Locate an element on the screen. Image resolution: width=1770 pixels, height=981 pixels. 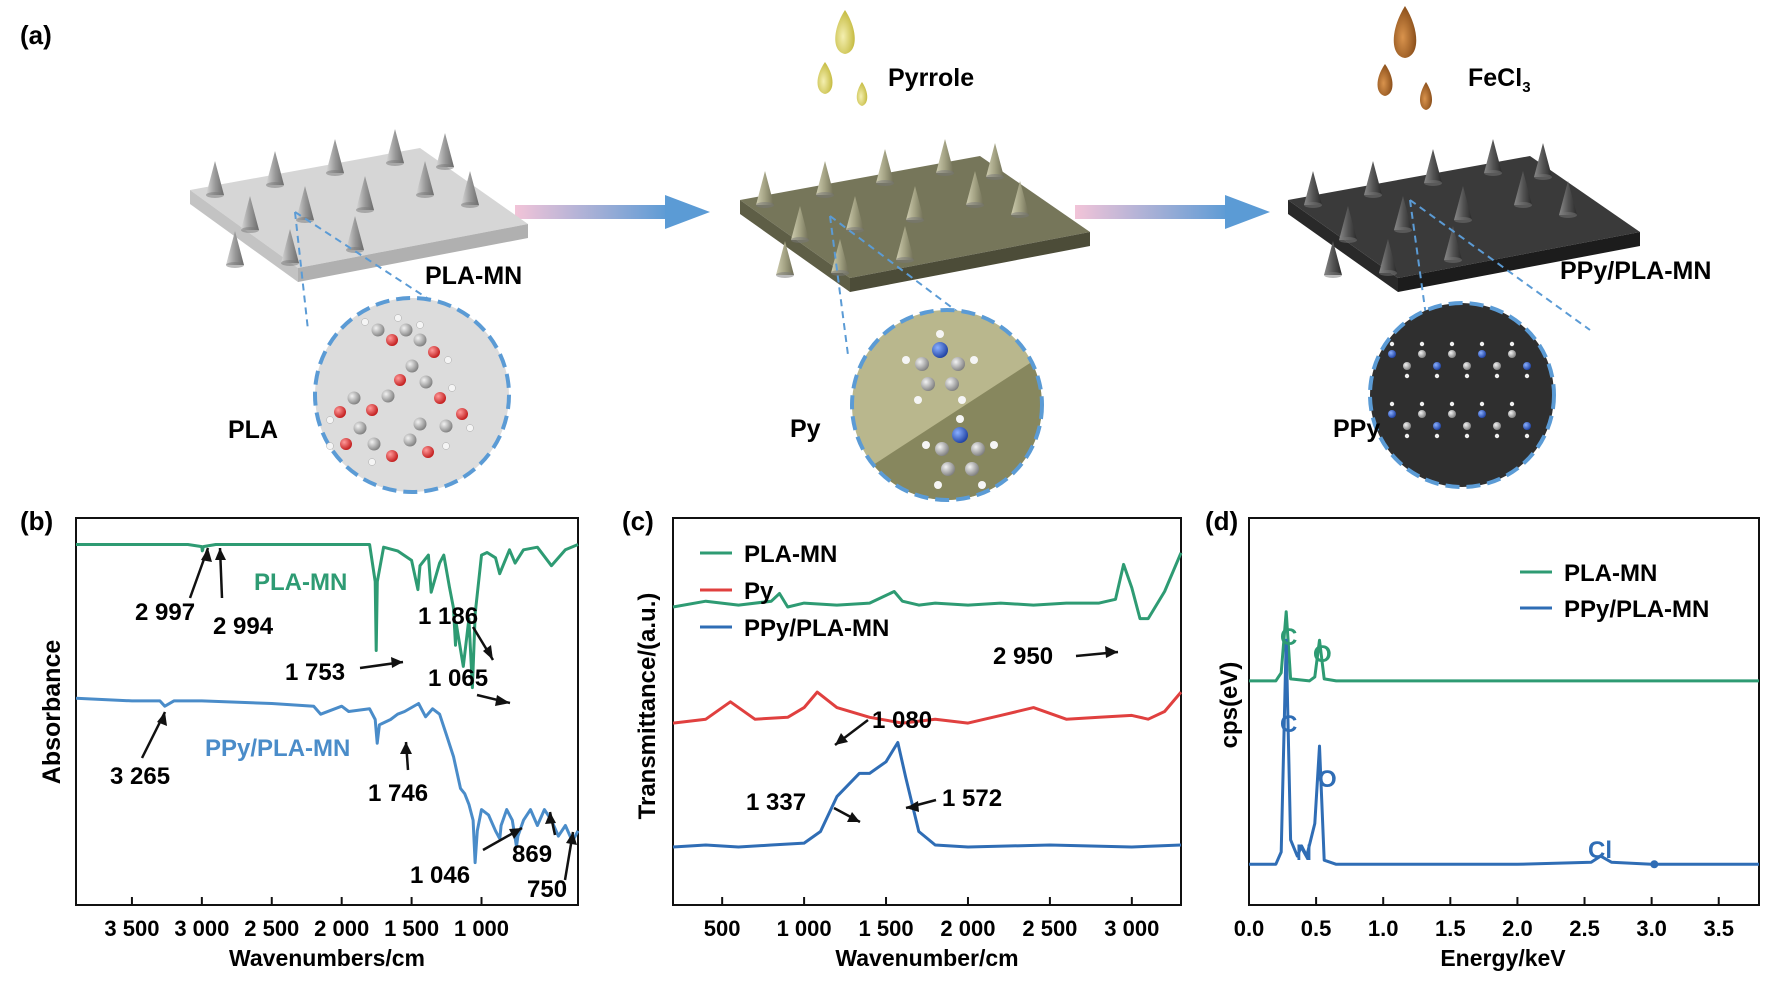
panel-d-peak-n-ppy: N is located at coordinates (1304, 852).